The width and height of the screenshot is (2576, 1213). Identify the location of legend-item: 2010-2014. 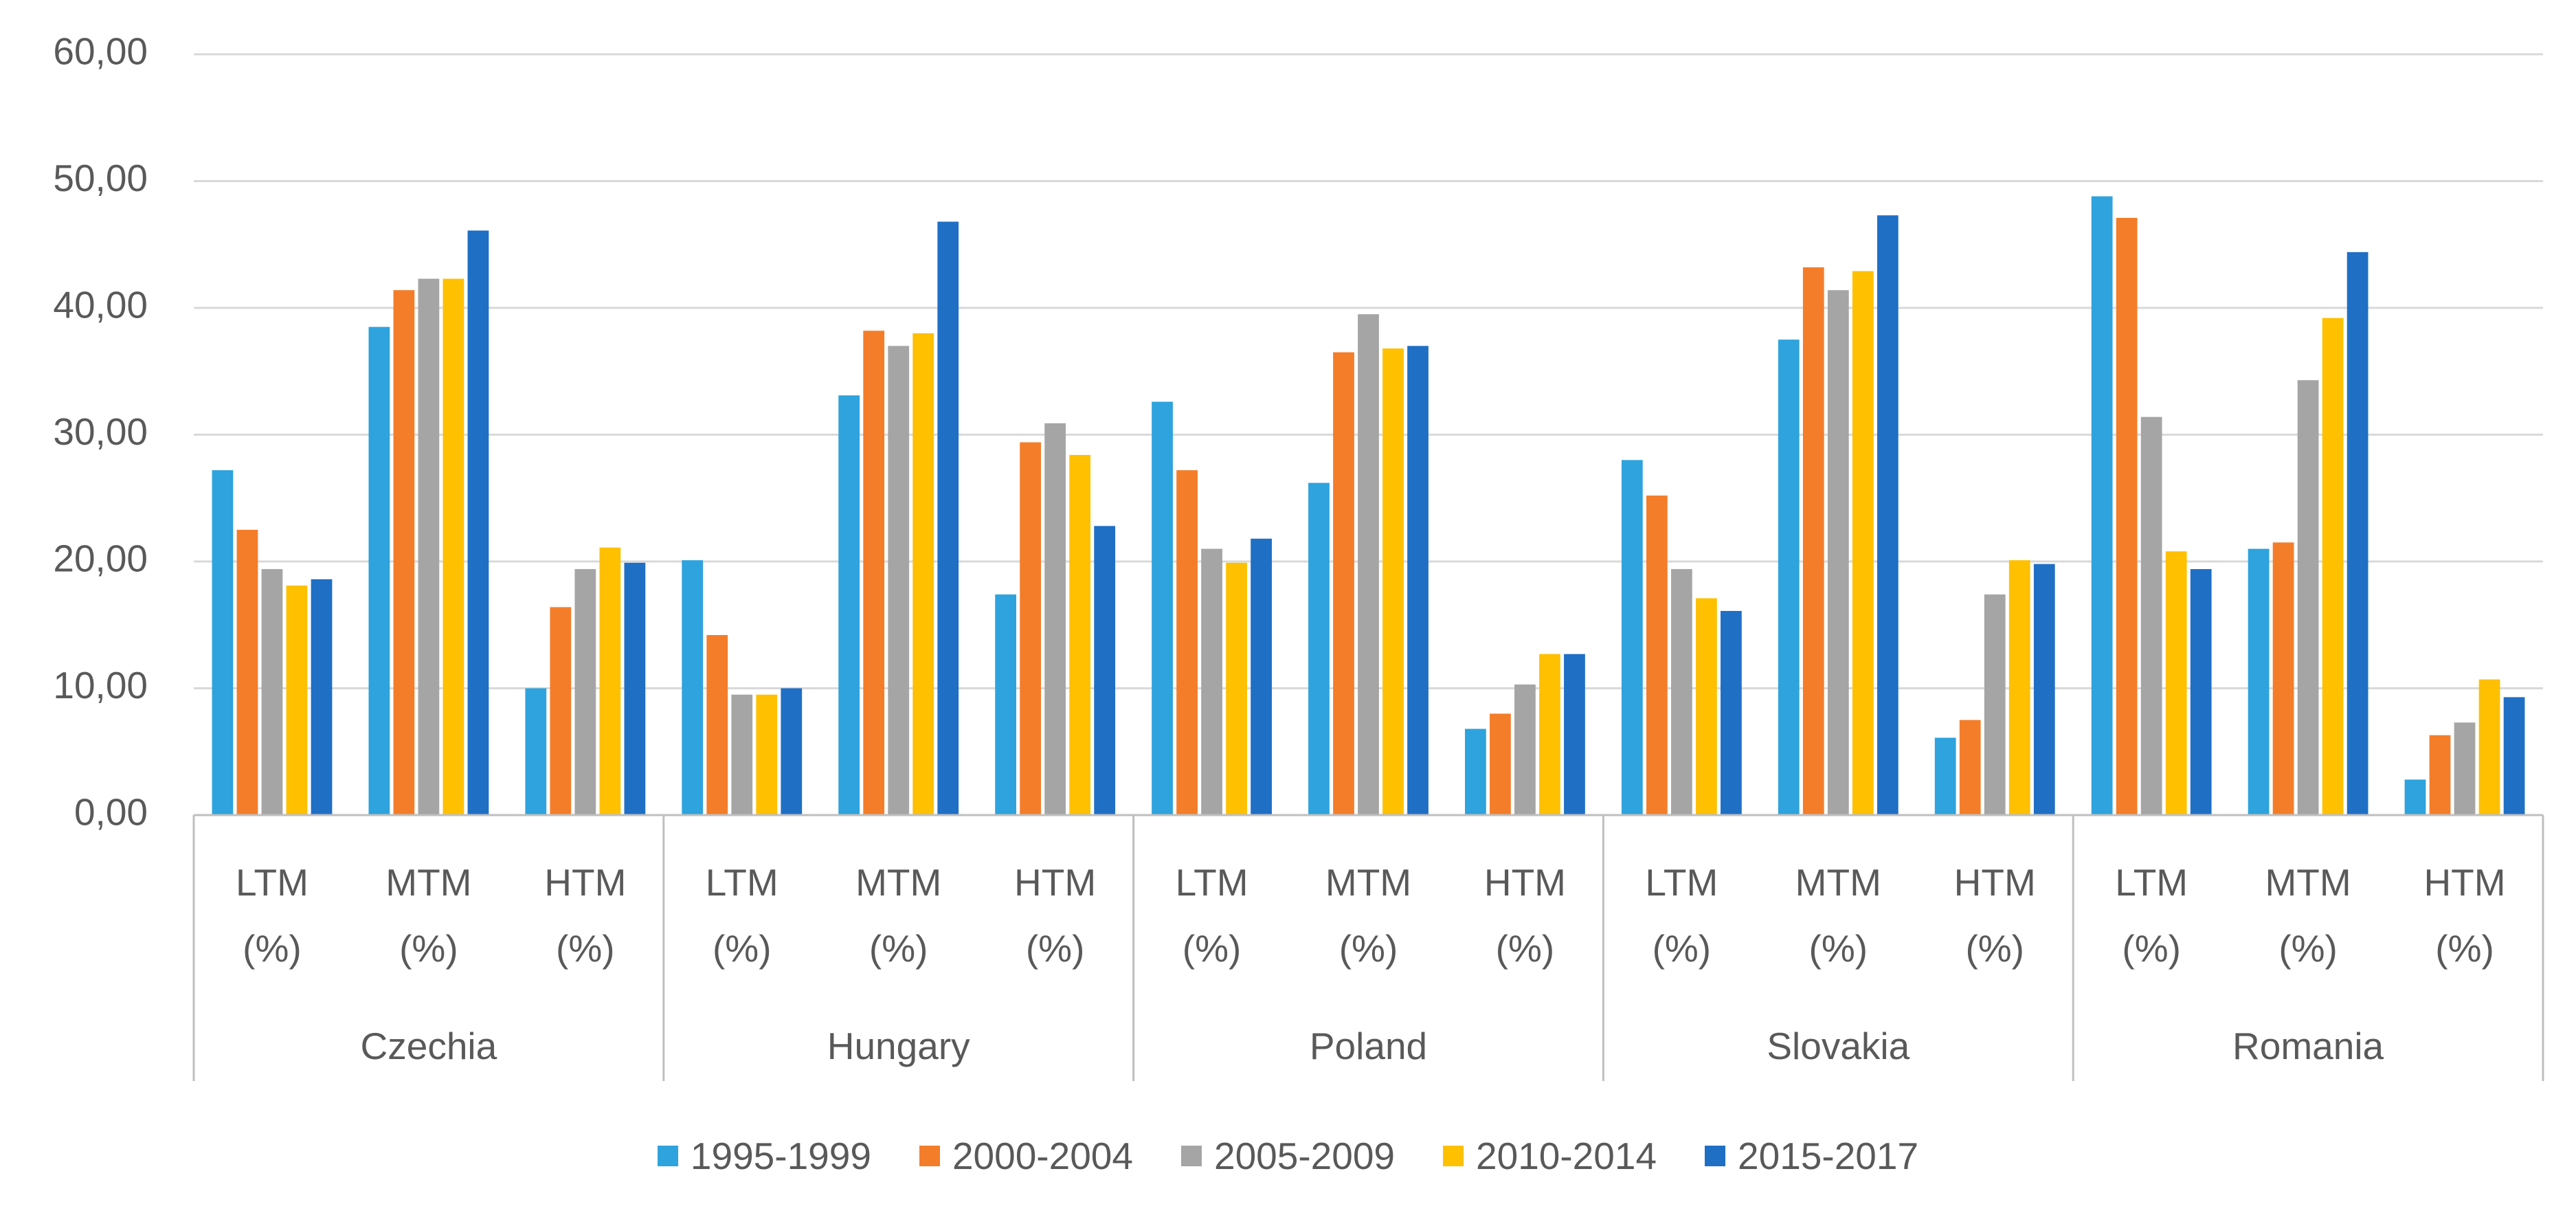
(1550, 1156).